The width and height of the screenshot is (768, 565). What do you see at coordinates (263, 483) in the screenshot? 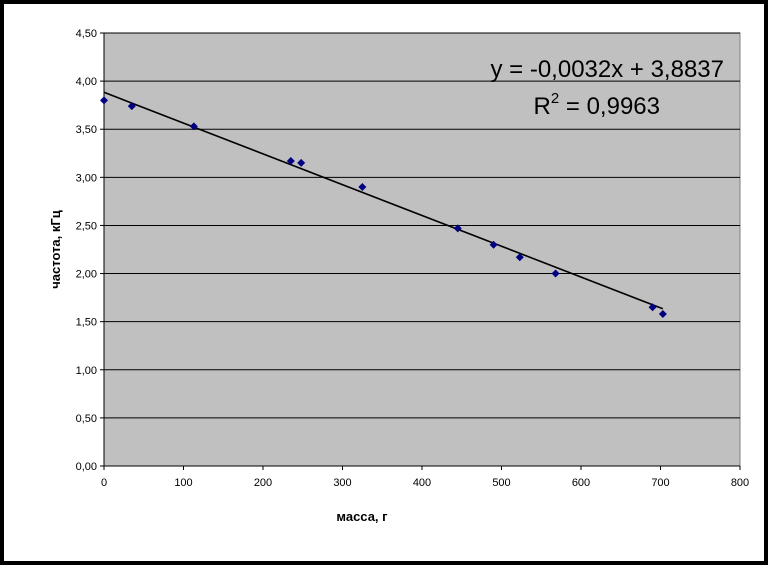
I see `x-tick-label: 200` at bounding box center [263, 483].